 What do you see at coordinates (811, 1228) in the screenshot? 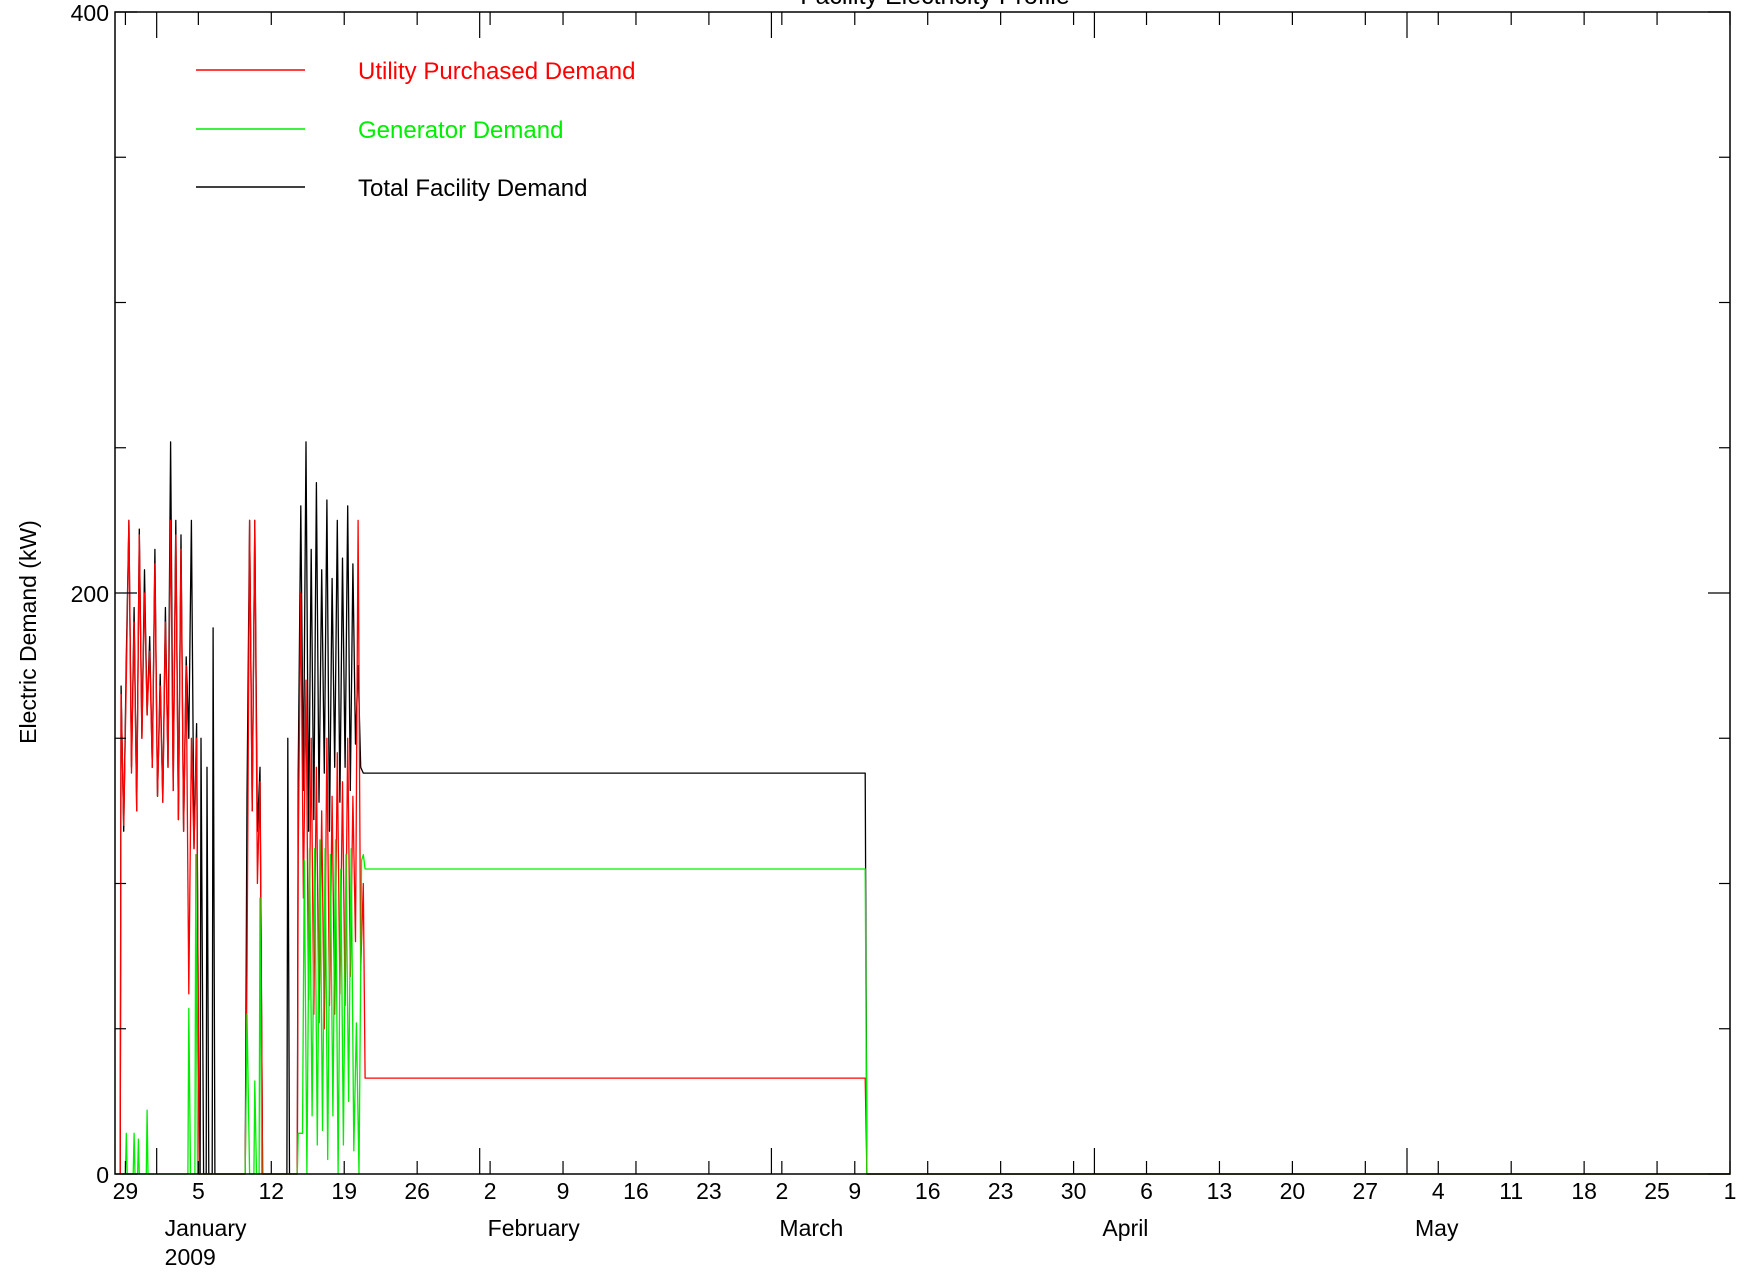
I see `month-label: March` at bounding box center [811, 1228].